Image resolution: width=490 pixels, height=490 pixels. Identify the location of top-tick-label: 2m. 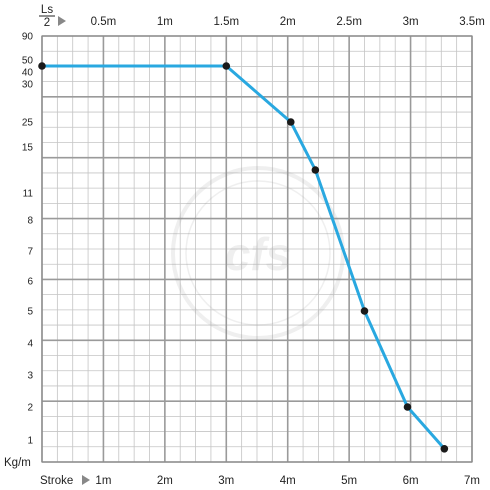
(288, 22).